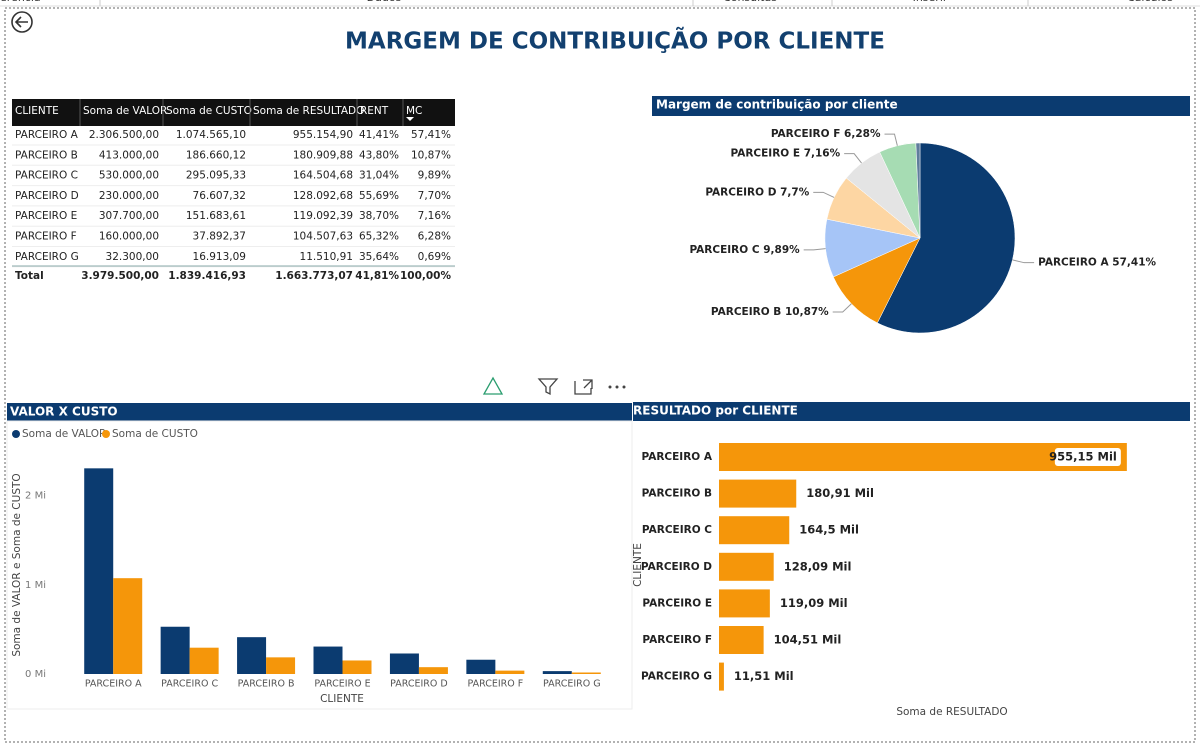  Describe the element at coordinates (323, 237) in the screenshot. I see `table-cell: 104.507,63` at that location.